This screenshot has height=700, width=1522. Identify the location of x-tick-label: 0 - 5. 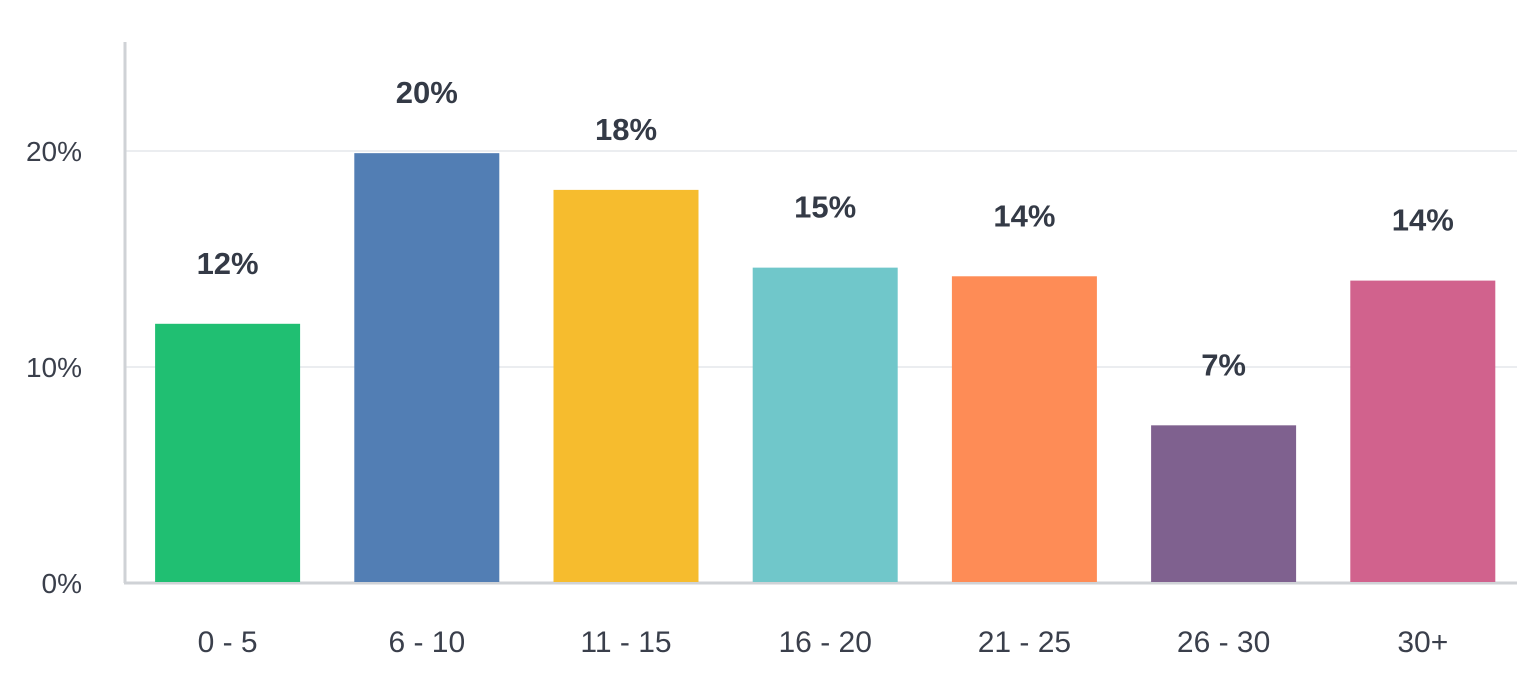
(228, 642).